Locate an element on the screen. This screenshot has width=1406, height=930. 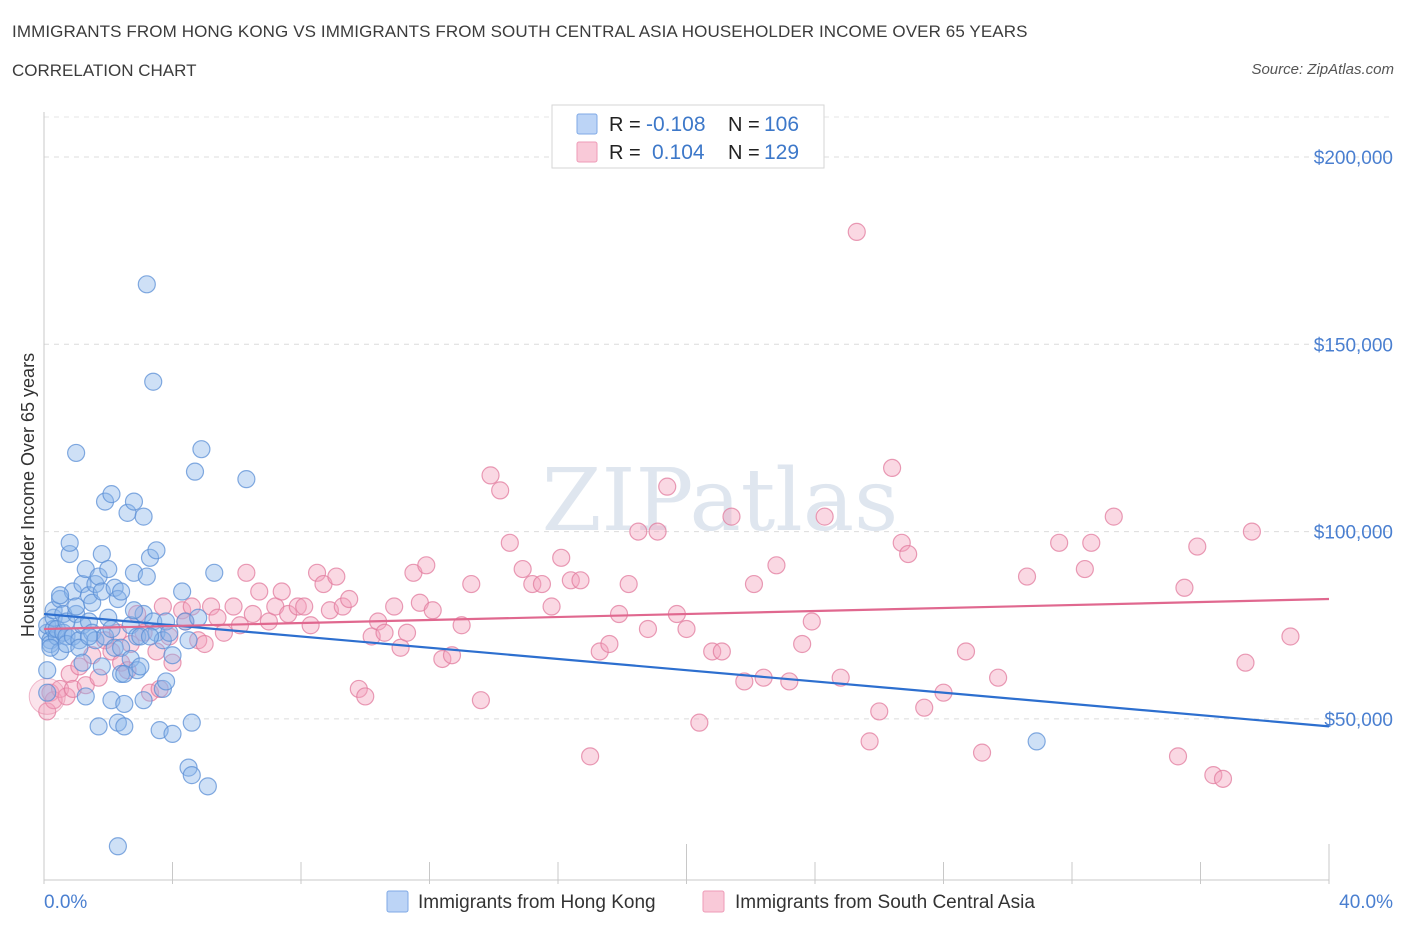
trend-line is located at coordinates (686, 614).